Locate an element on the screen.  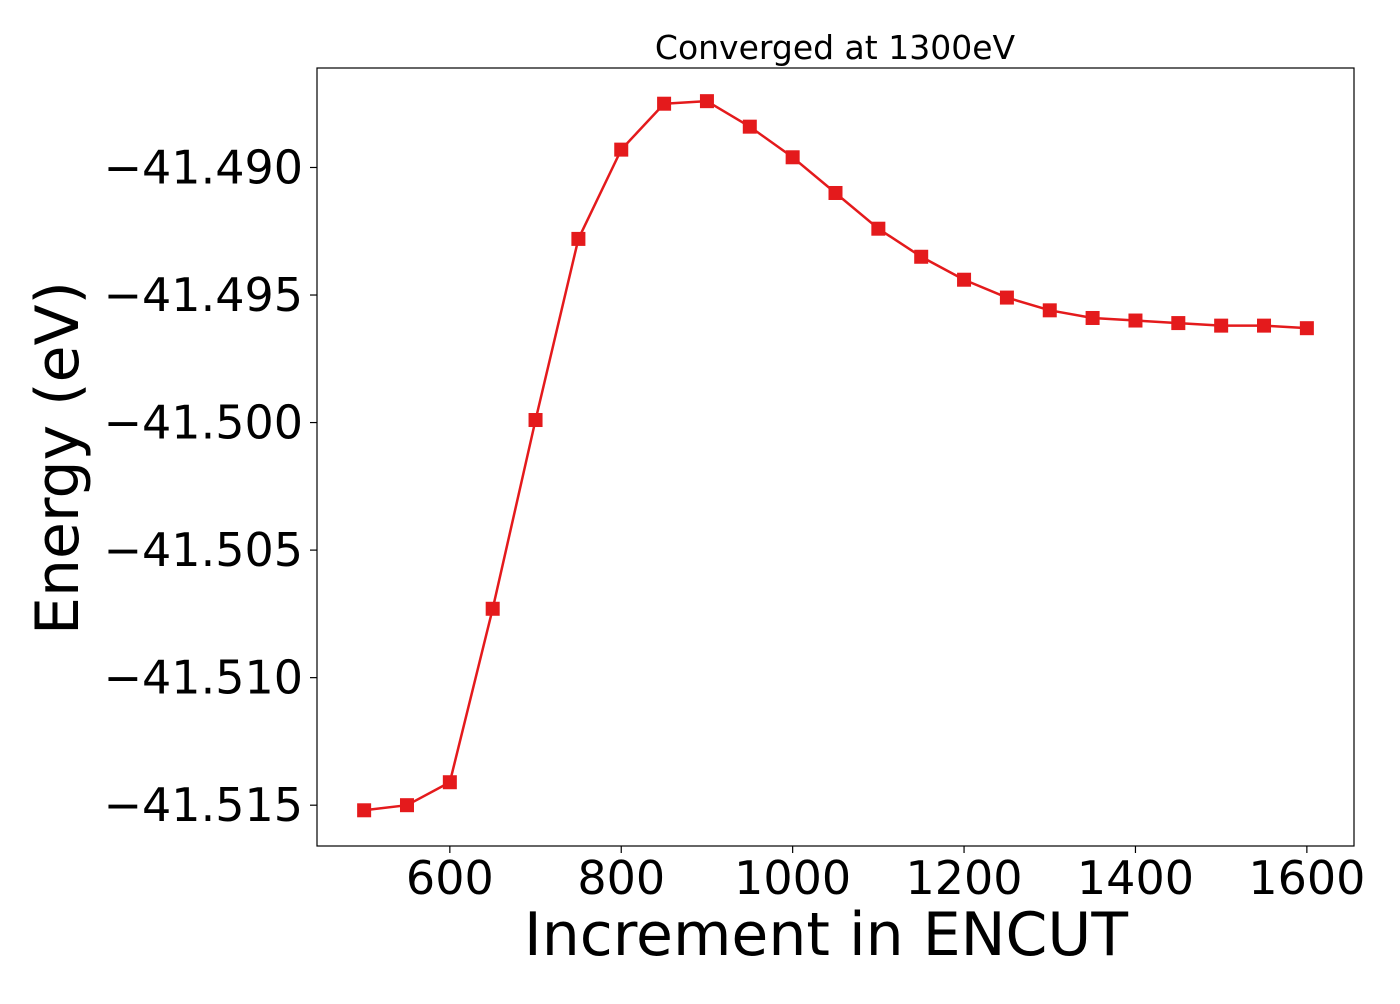
y-tick-label: −41.515 is located at coordinates (204, 805).